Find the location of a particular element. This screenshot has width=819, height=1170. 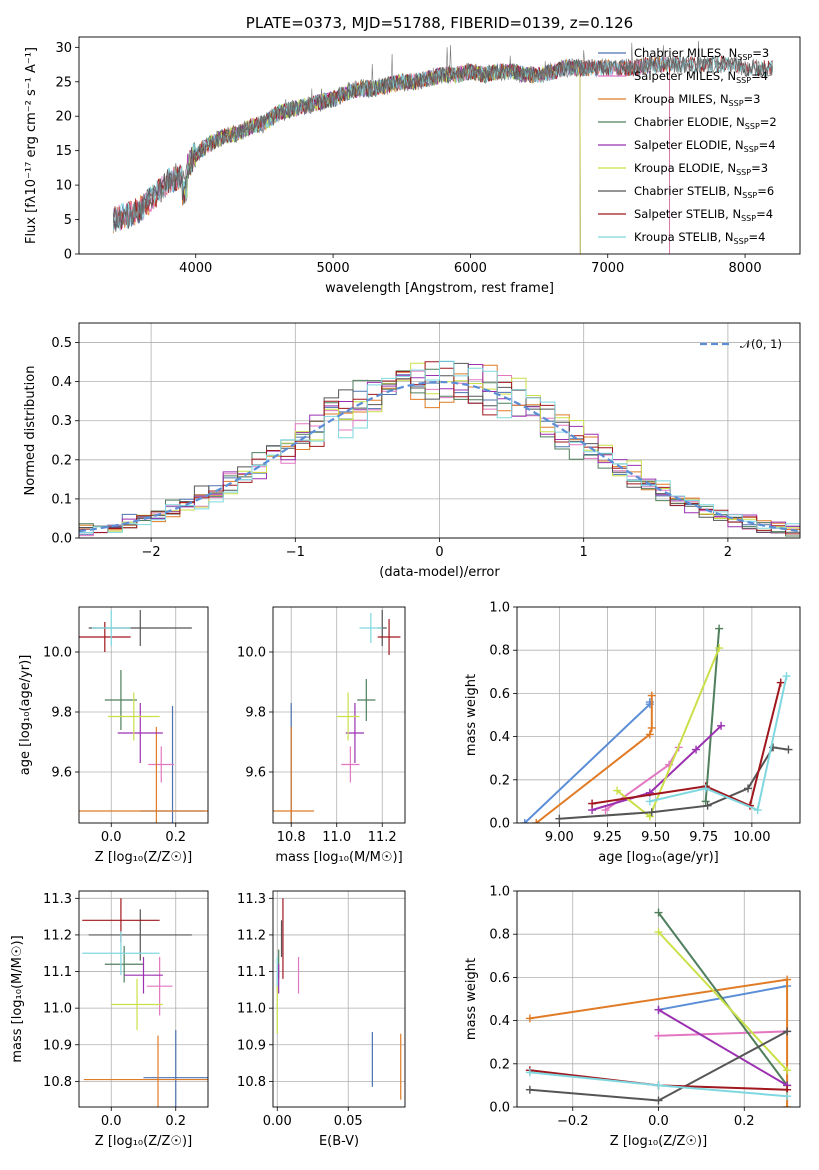

x-tick-label: −2 is located at coordinates (151, 552).